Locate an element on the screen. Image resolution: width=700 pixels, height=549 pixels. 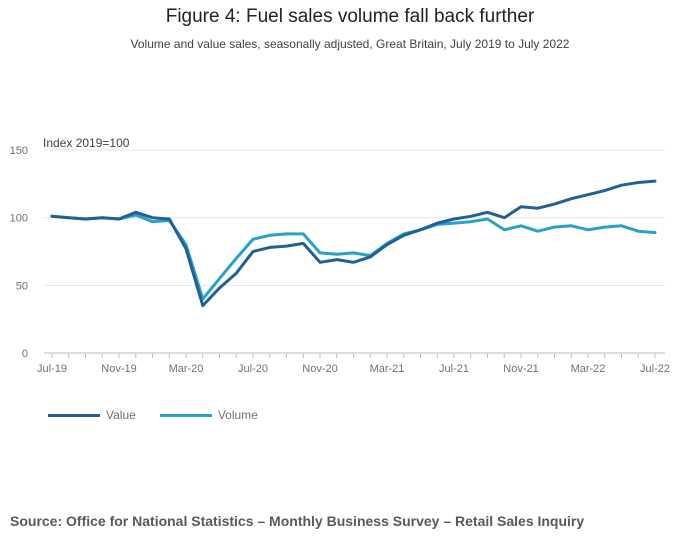
legend-label-volume: Volume is located at coordinates (237, 415).